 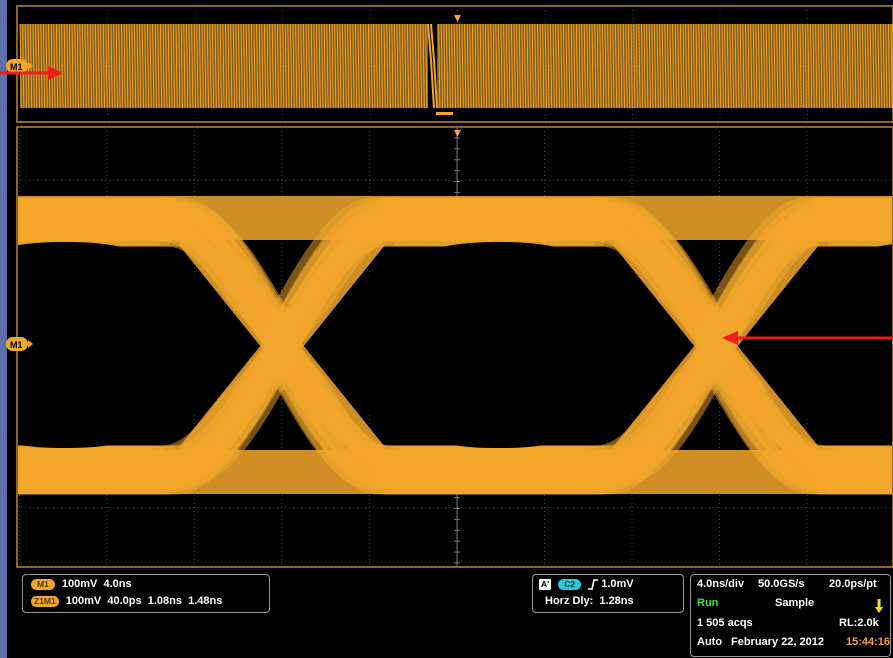 What do you see at coordinates (586, 584) in the screenshot?
I see `trigger-source-row: A' C2 1.0mV` at bounding box center [586, 584].